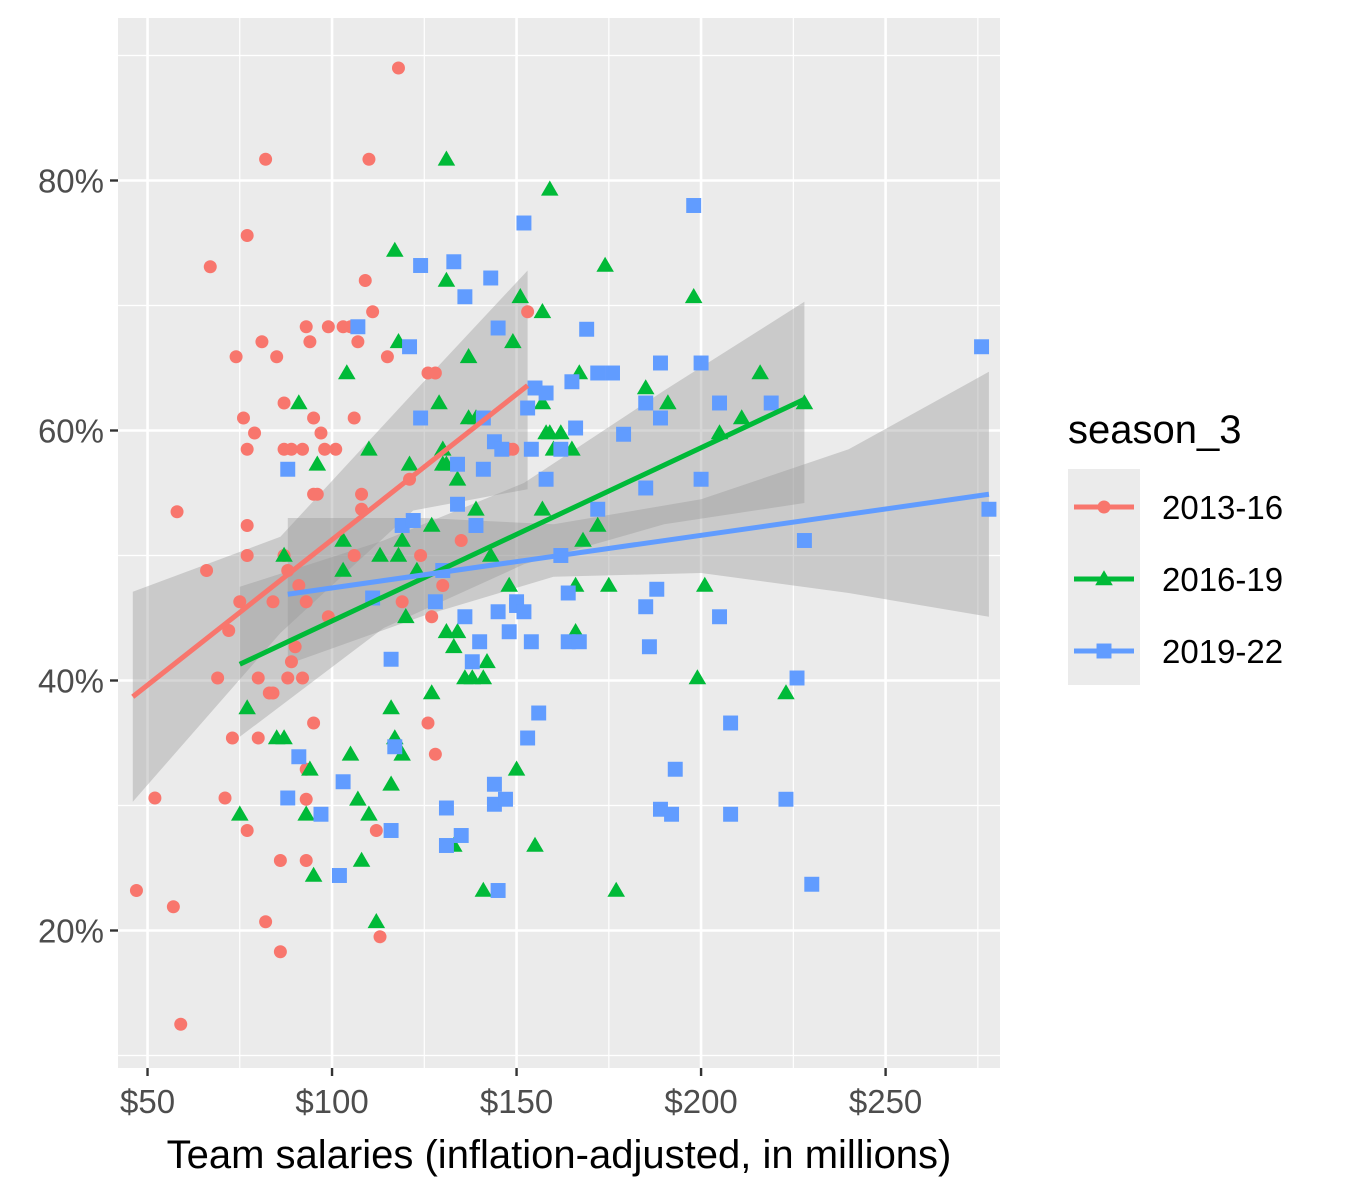 The height and width of the screenshot is (1200, 1347). I want to click on legend-label-2013-16: 2013-16, so click(1222, 507).